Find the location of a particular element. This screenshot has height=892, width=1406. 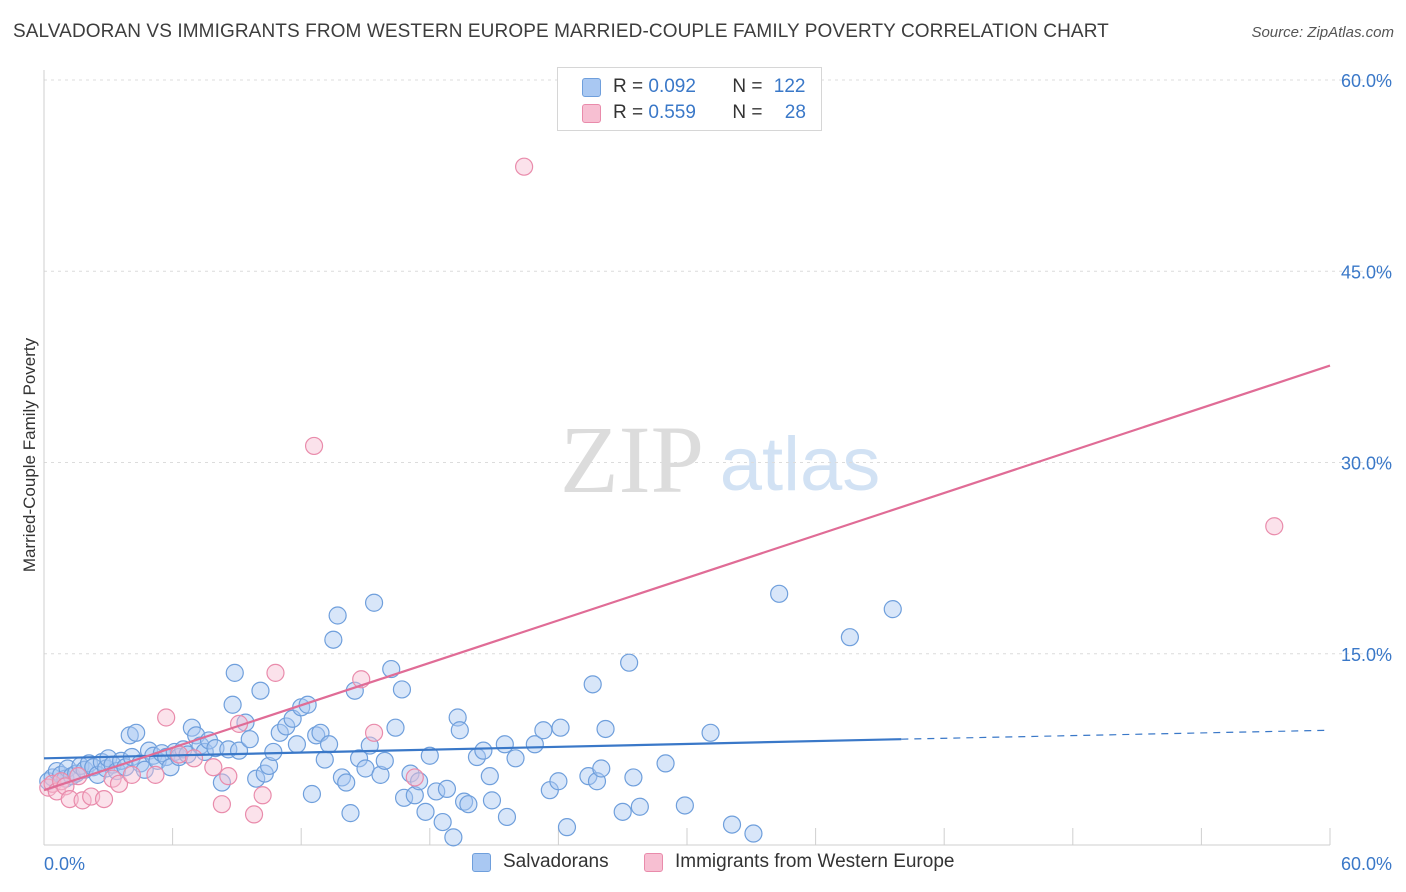

watermark-atlas: atlas is located at coordinates (800, 464).